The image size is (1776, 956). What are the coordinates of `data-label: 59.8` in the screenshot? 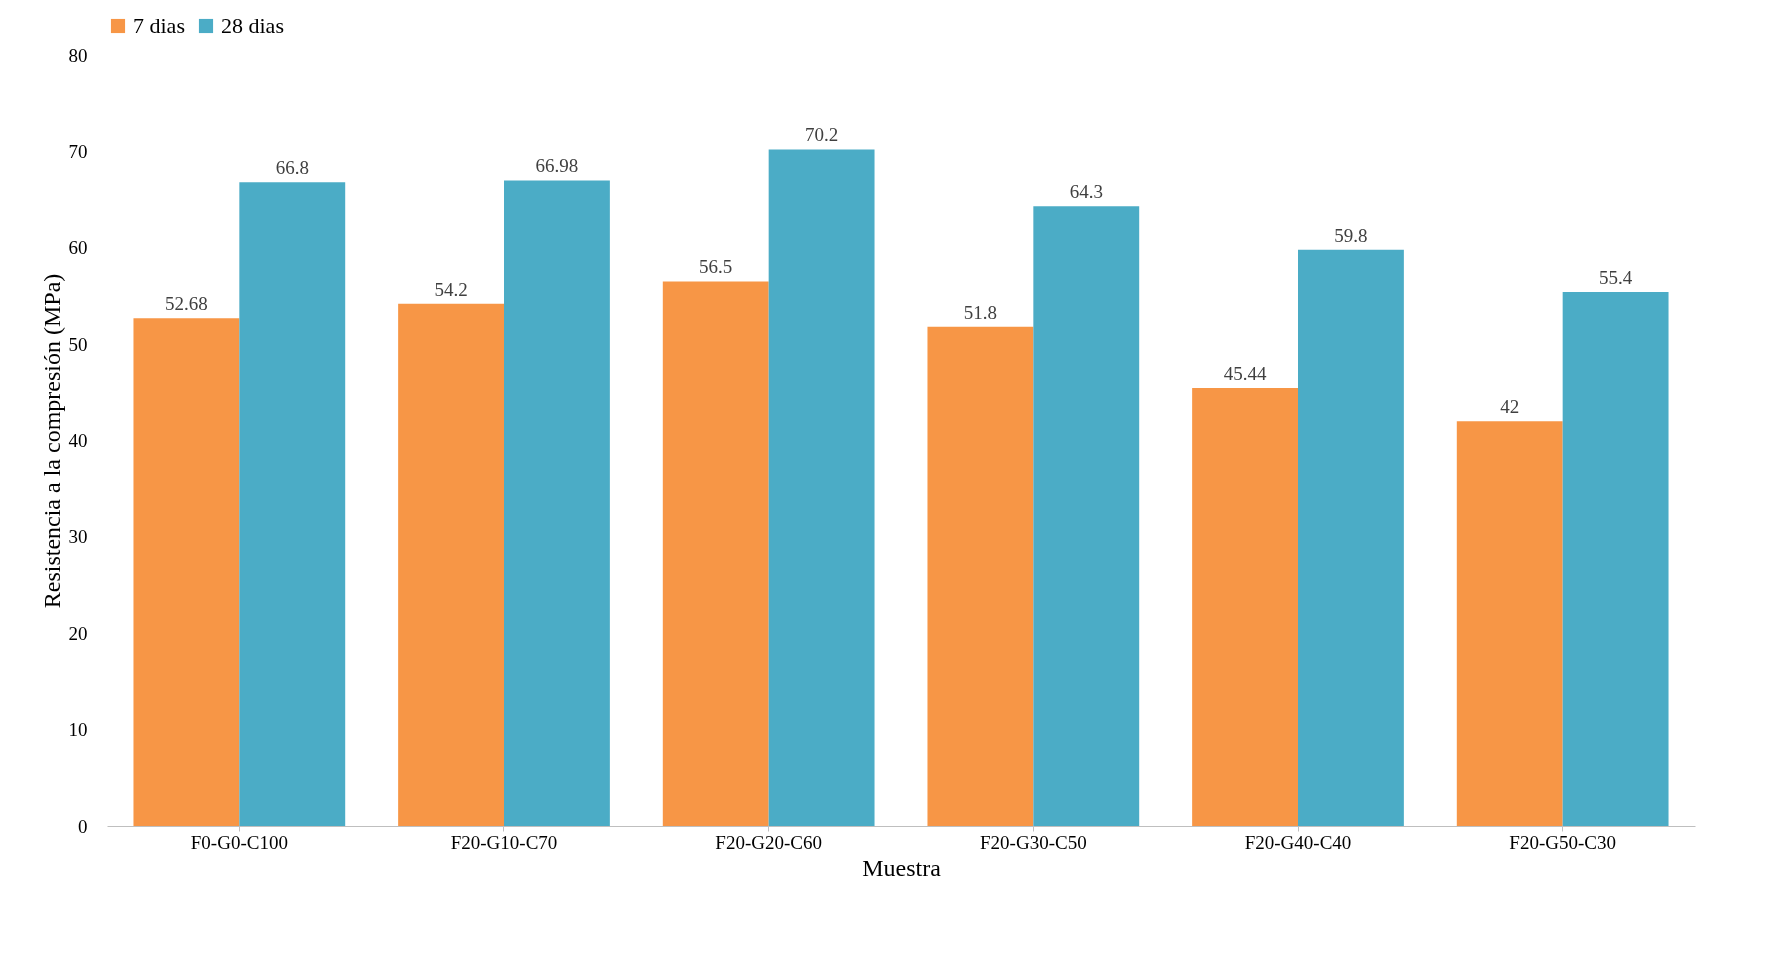 It's located at (1351, 235).